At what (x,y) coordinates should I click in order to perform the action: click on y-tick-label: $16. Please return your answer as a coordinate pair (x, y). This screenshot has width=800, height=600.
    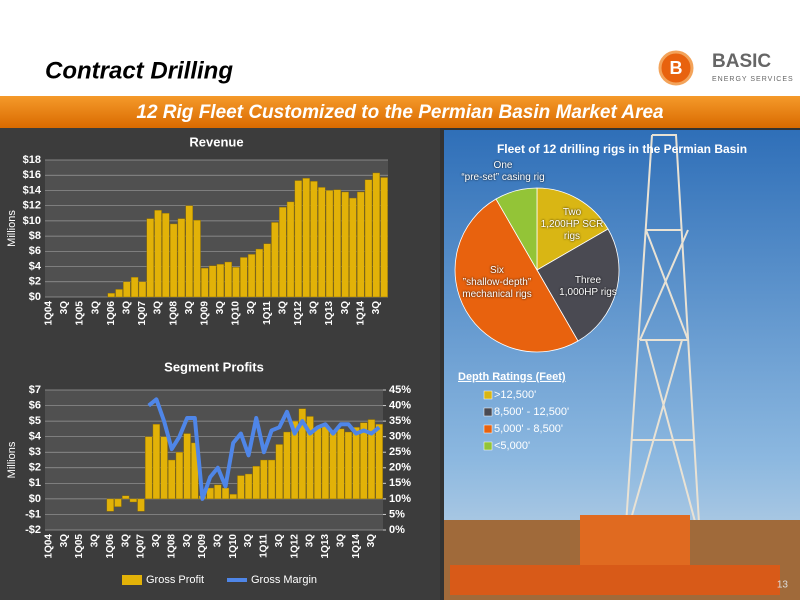
    Looking at the image, I should click on (32, 175).